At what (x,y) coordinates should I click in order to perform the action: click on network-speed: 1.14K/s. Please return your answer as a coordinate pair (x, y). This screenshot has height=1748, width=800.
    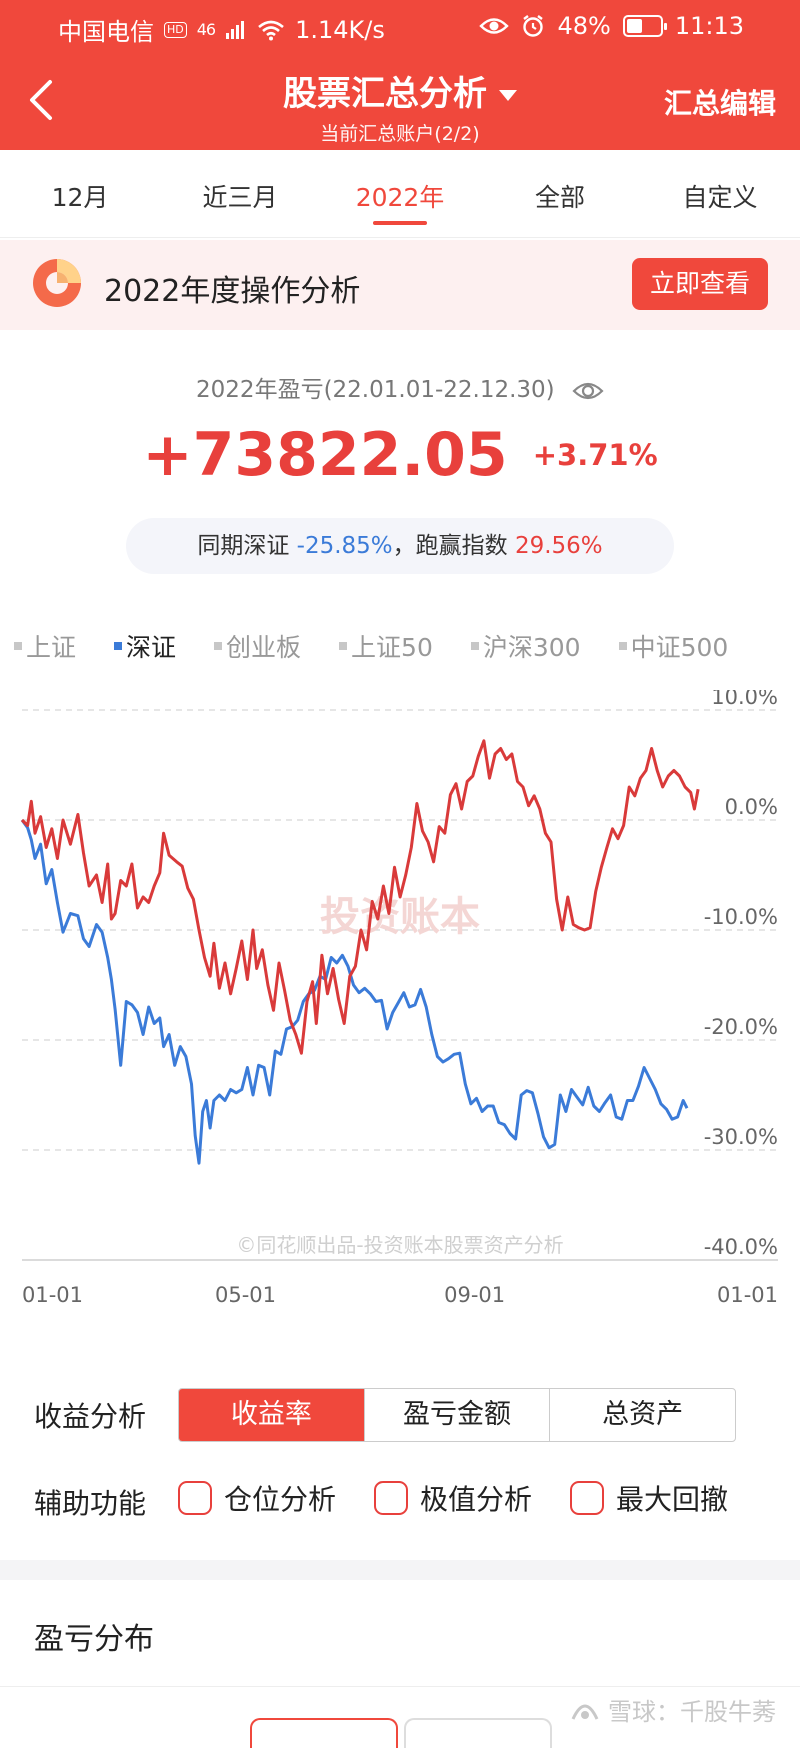
    Looking at the image, I should click on (340, 29).